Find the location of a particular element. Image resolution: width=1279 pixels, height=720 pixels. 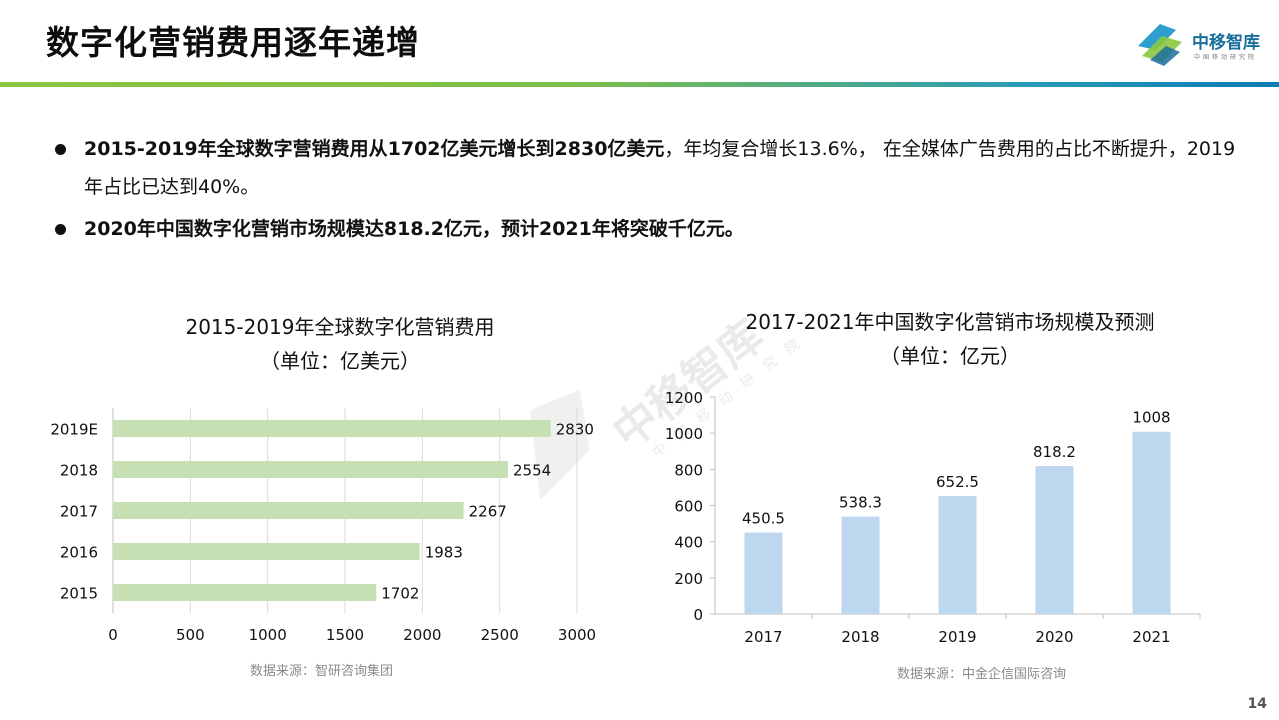

y-tick-label: 2016 is located at coordinates (79, 553).